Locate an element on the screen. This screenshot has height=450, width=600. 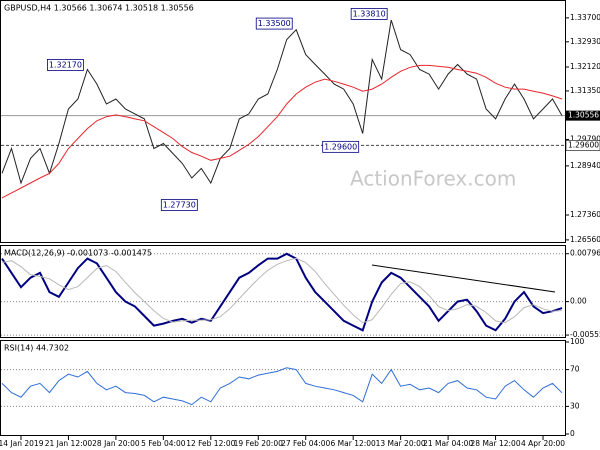
watermark: ActionForex.com is located at coordinates (433, 179).